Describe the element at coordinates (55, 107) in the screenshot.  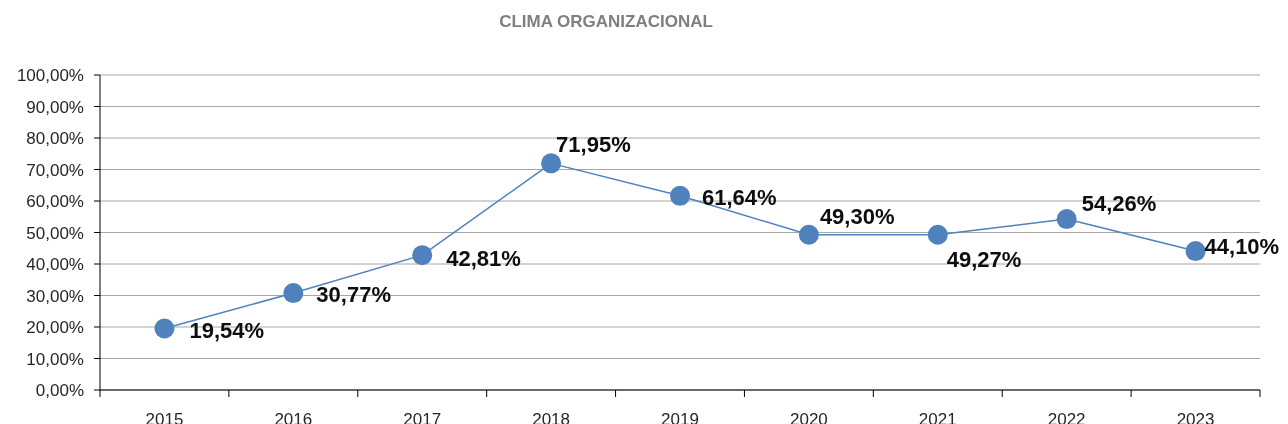
I see `y-tick-label: 90,00%` at that location.